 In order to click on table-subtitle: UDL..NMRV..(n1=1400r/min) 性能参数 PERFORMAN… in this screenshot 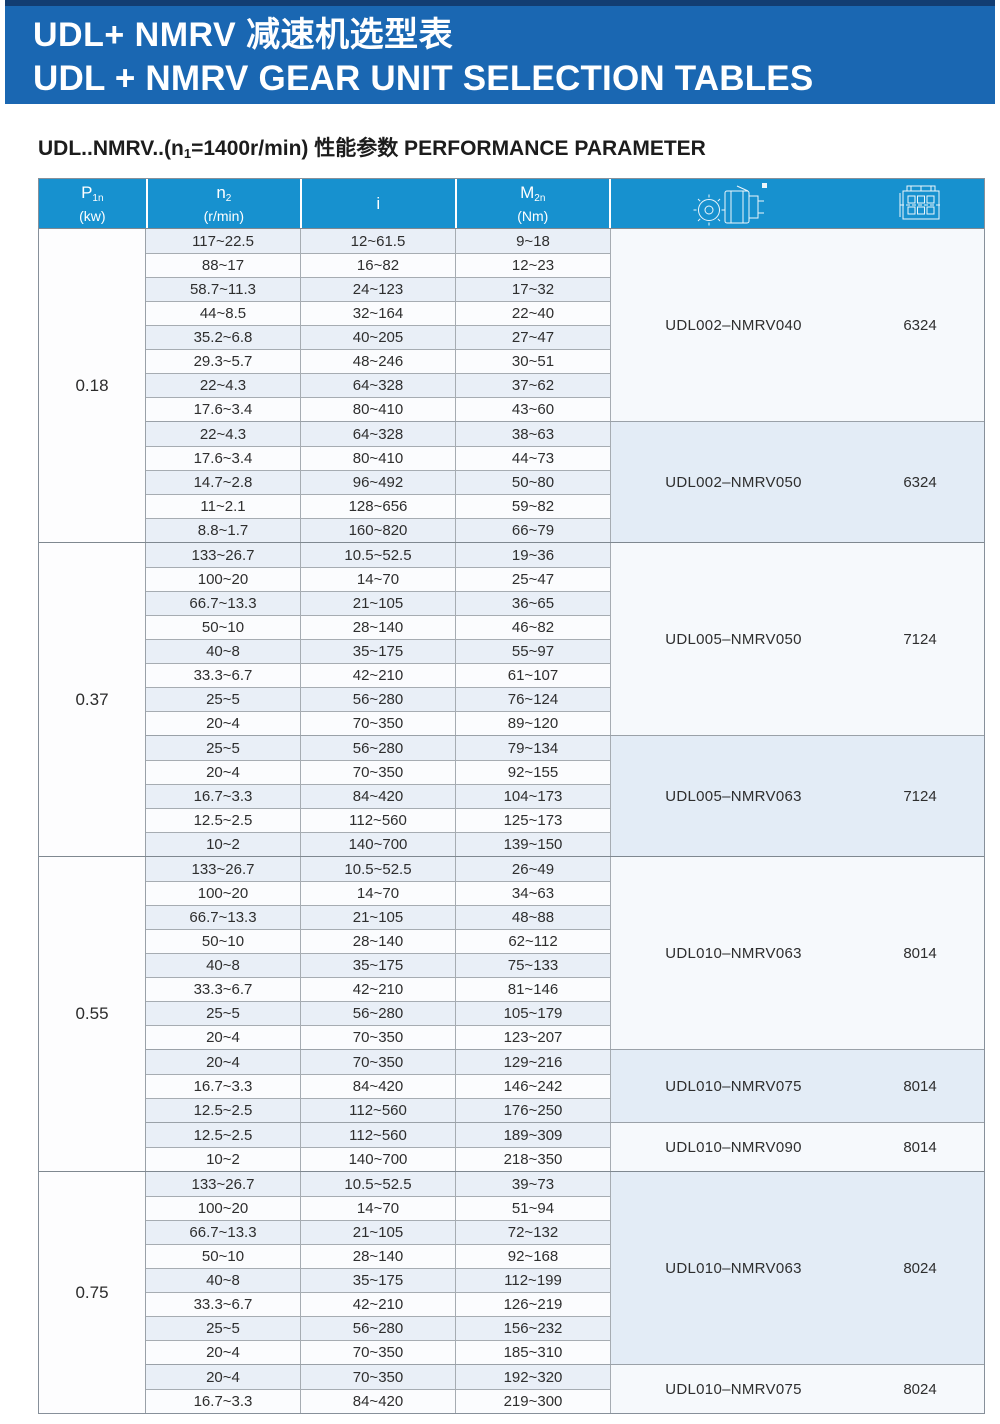, I will do `click(519, 147)`.